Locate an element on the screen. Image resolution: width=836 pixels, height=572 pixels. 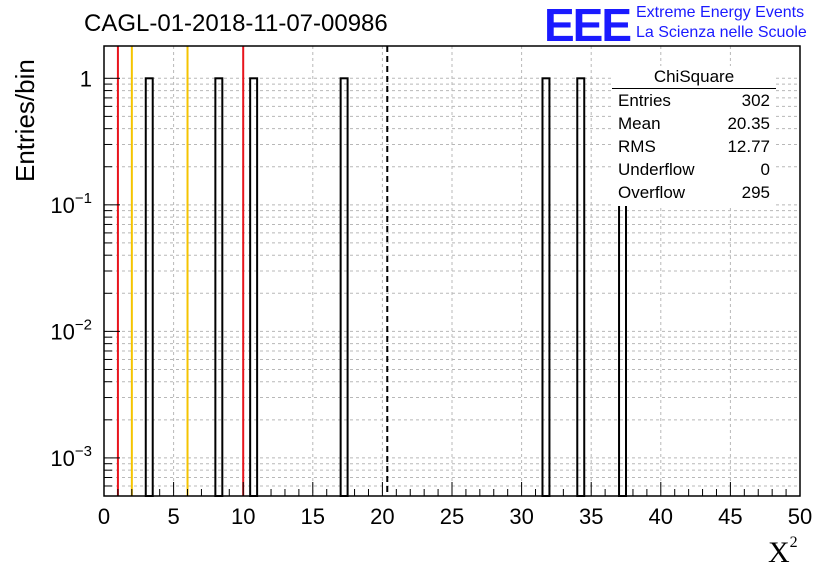
eee-logo-mark: EEE is located at coordinates (588, 25).